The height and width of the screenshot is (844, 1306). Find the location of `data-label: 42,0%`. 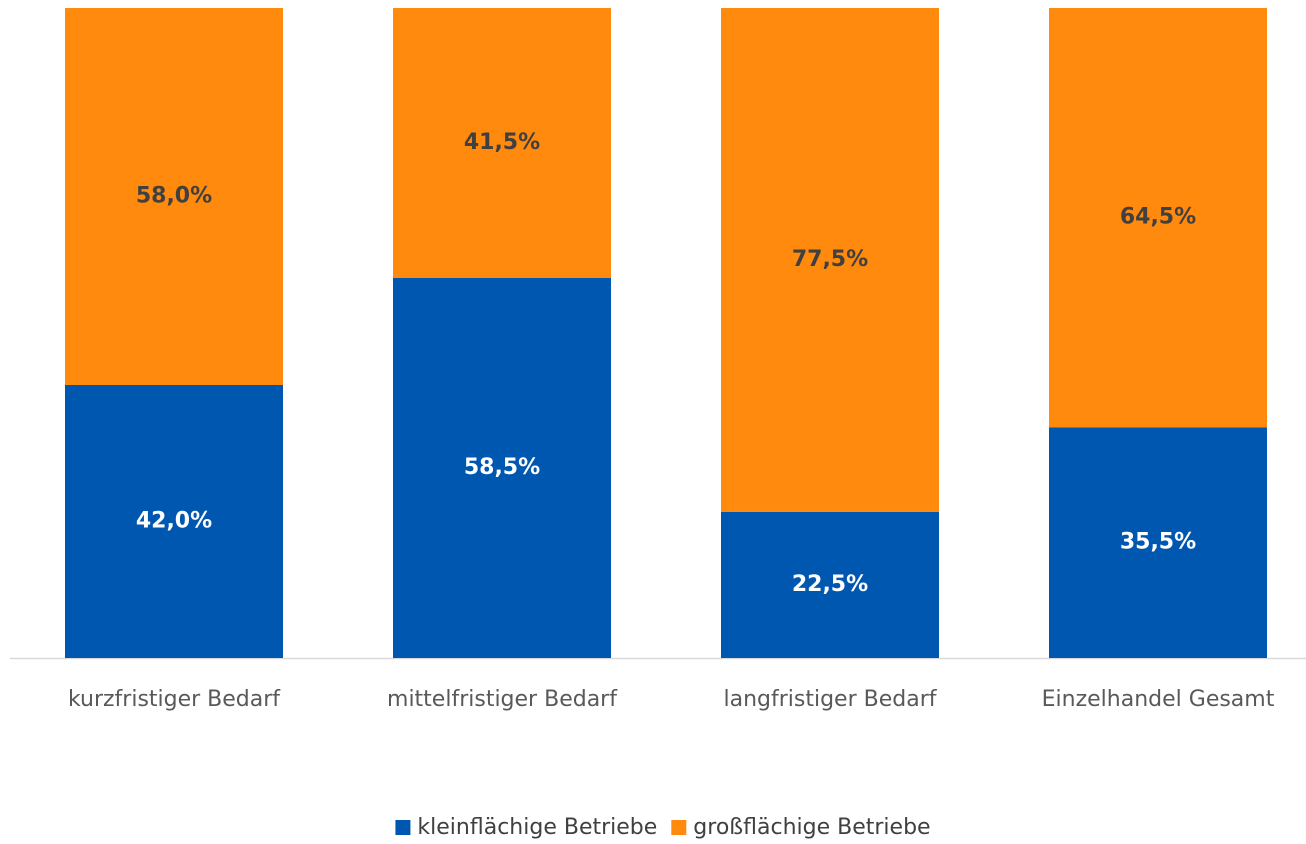

data-label: 42,0% is located at coordinates (174, 521).